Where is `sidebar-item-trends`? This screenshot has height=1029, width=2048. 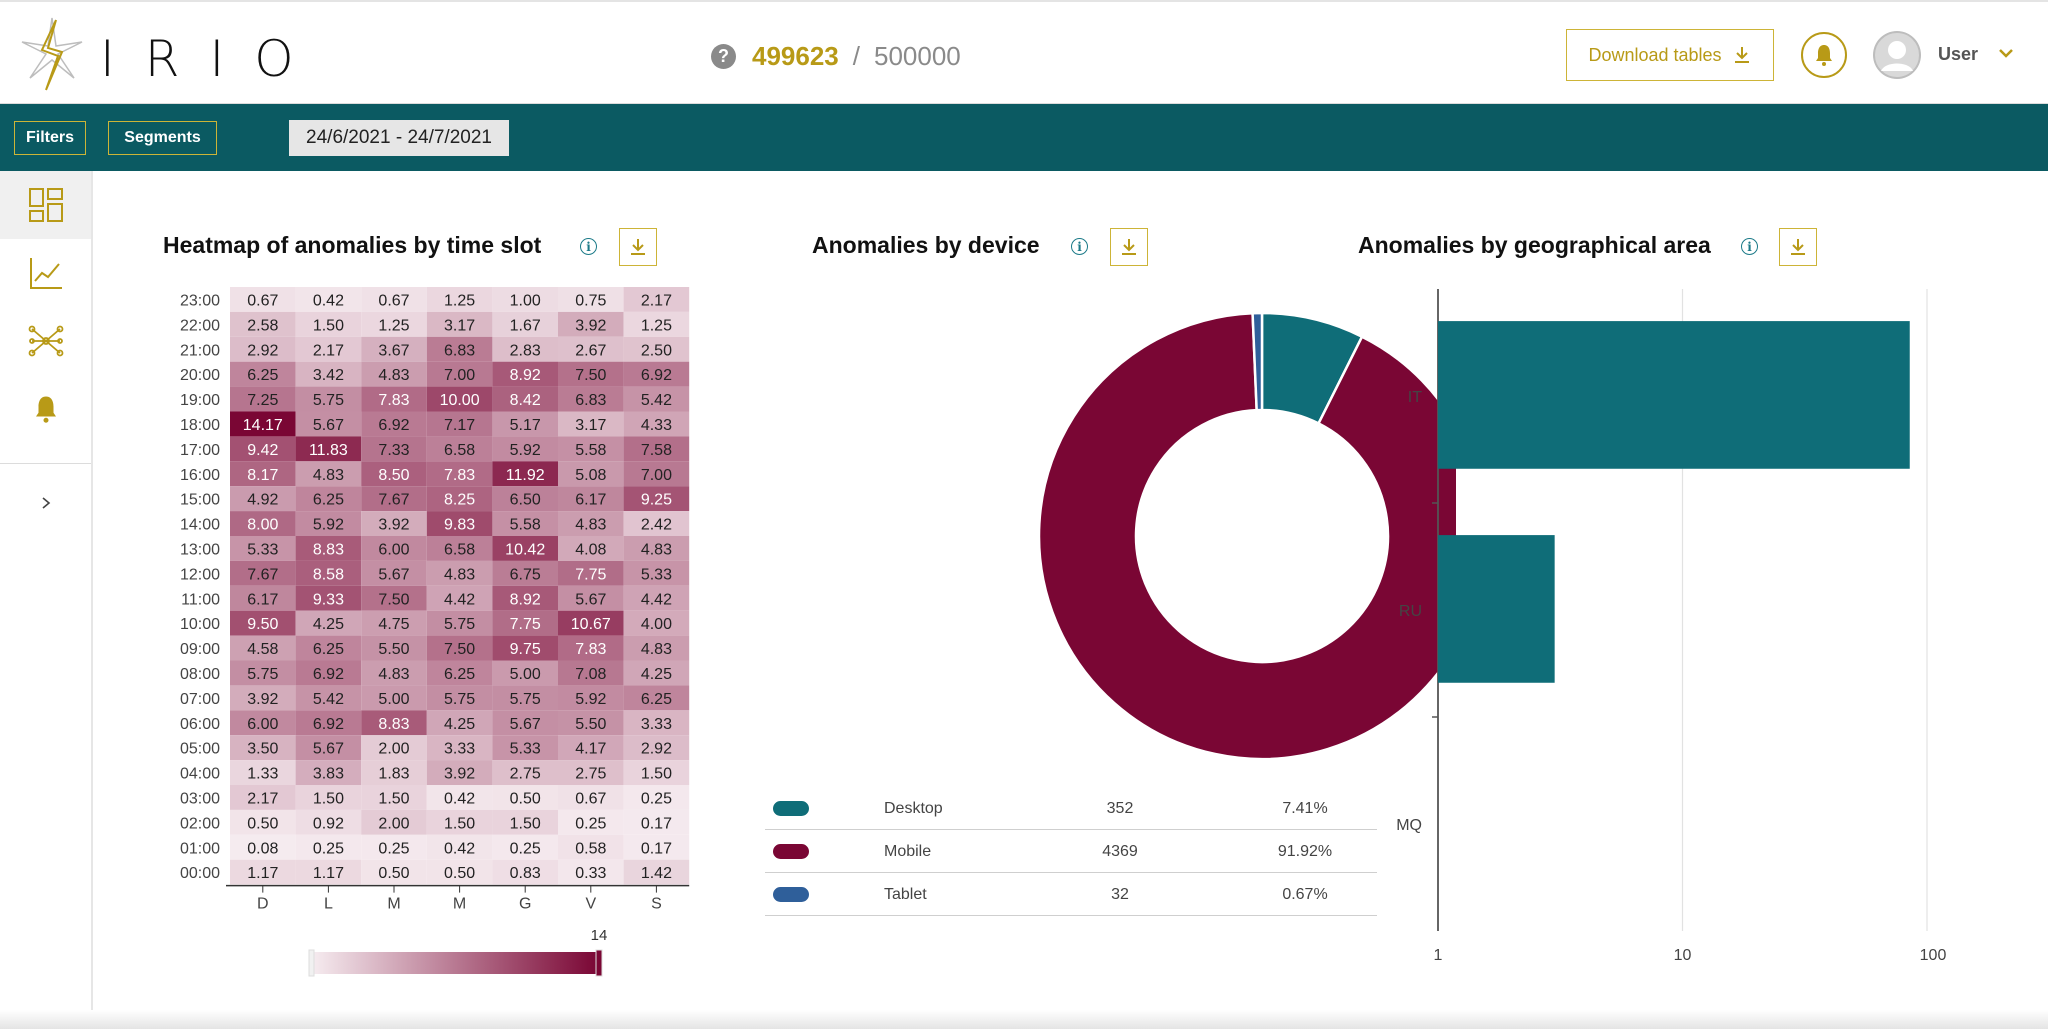 sidebar-item-trends is located at coordinates (45, 273).